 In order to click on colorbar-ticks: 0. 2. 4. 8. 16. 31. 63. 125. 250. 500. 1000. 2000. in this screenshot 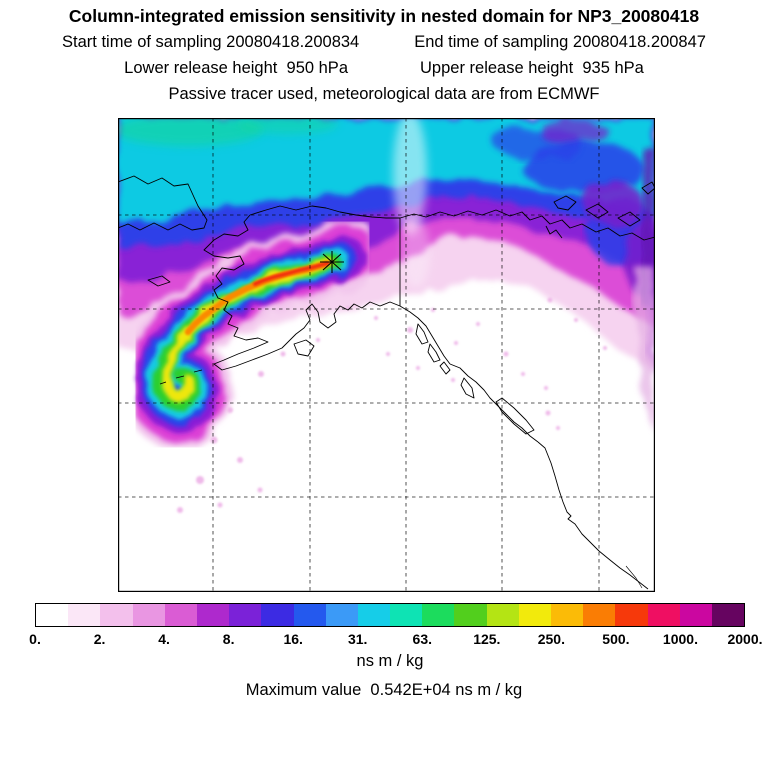, I will do `click(395, 639)`.